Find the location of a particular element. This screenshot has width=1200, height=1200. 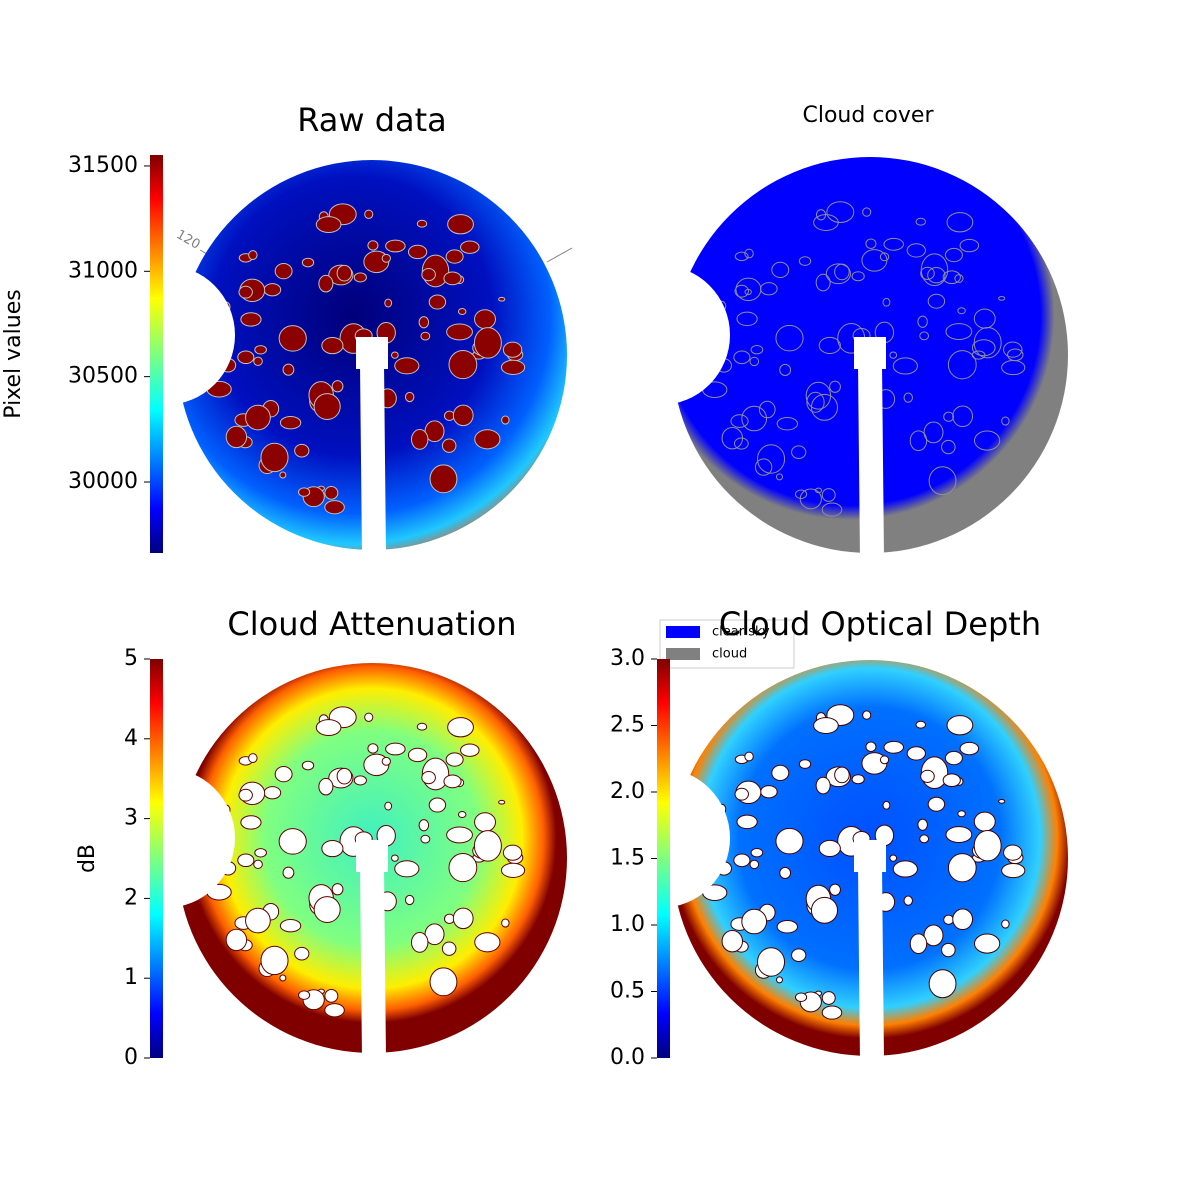

polar-axis-line is located at coordinates (559, 255).